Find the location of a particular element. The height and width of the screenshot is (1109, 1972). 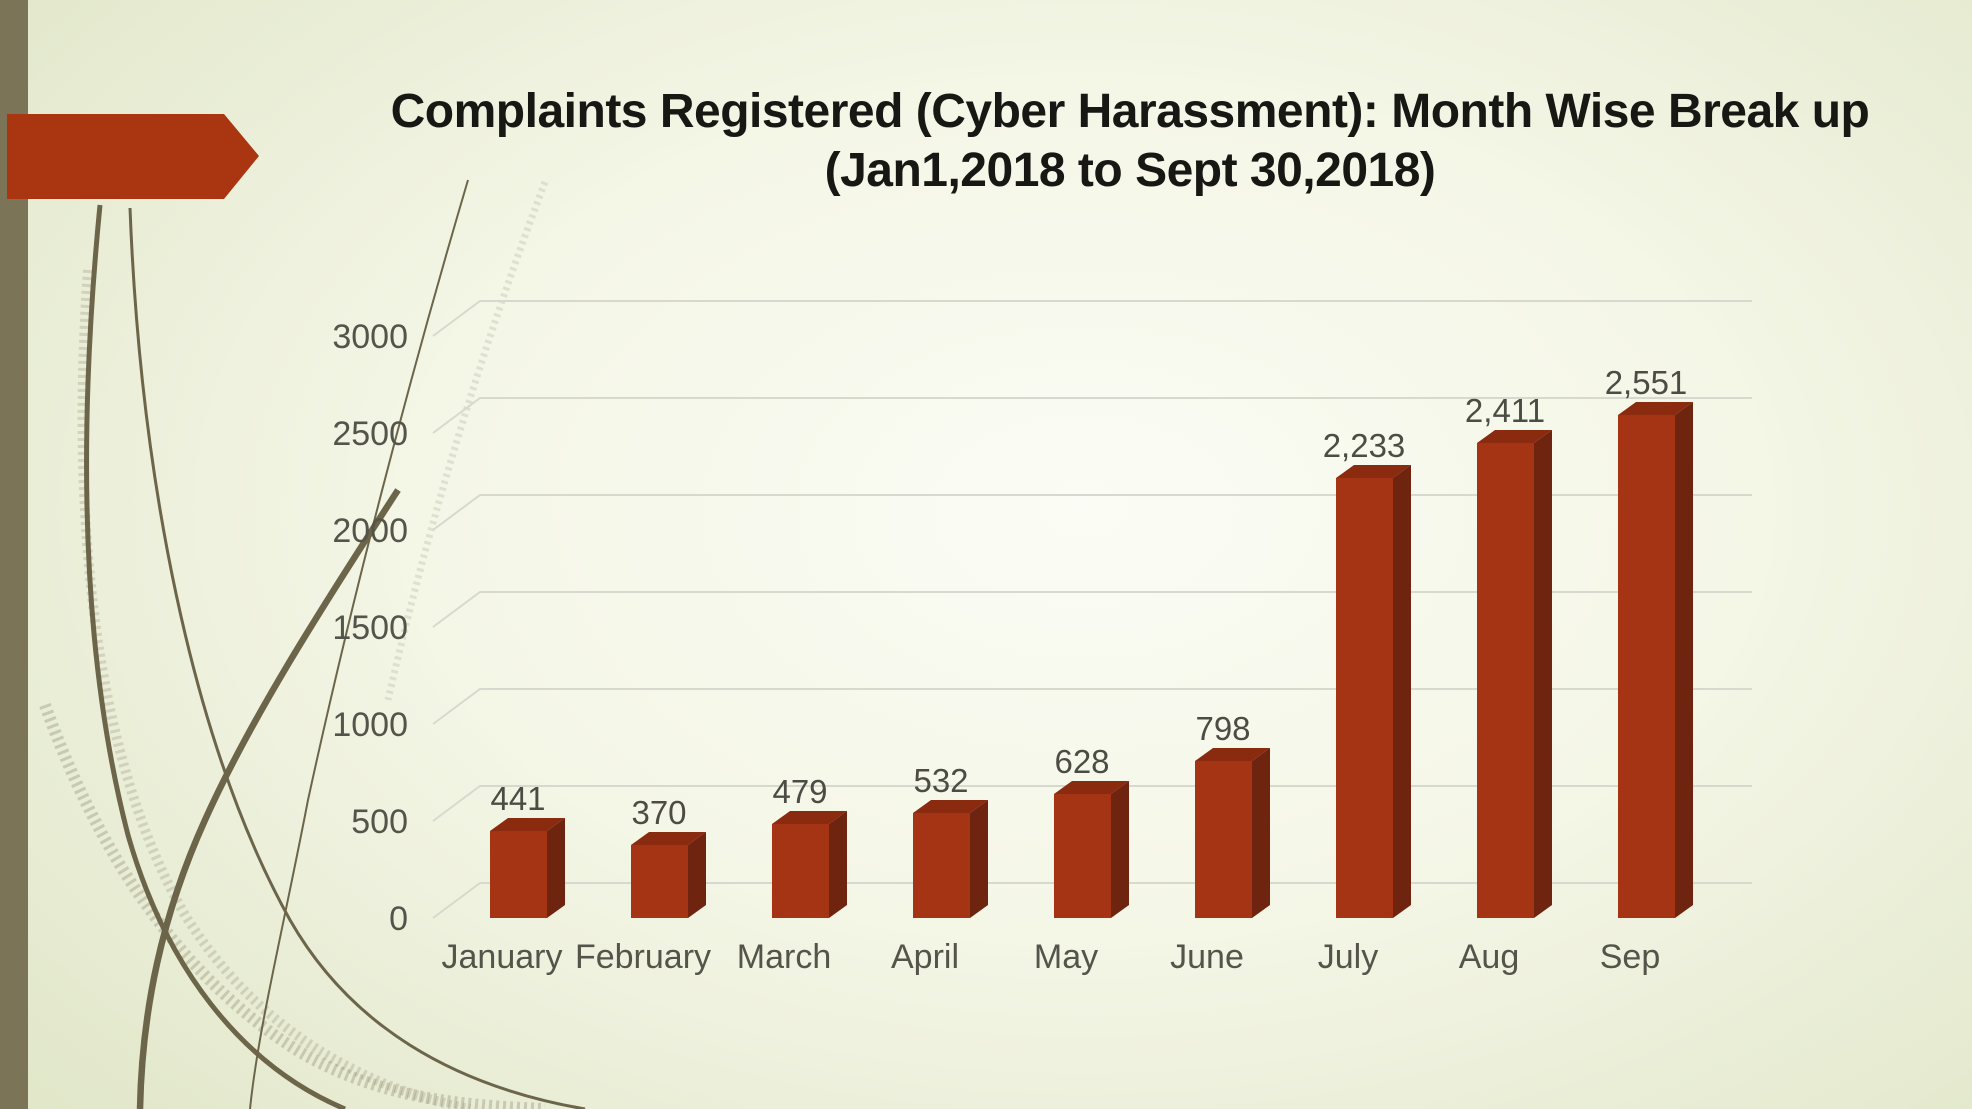

y-tick-label: 2500 is located at coordinates (370, 434).